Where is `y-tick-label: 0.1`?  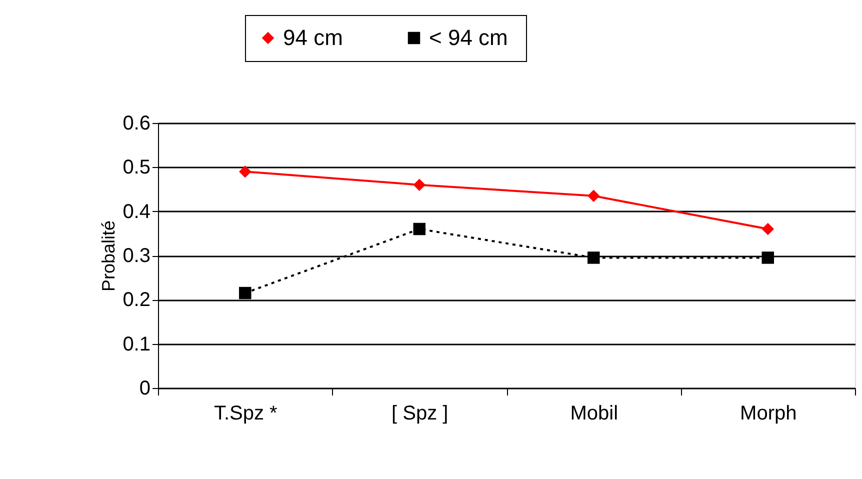
y-tick-label: 0.1 is located at coordinates (136, 344).